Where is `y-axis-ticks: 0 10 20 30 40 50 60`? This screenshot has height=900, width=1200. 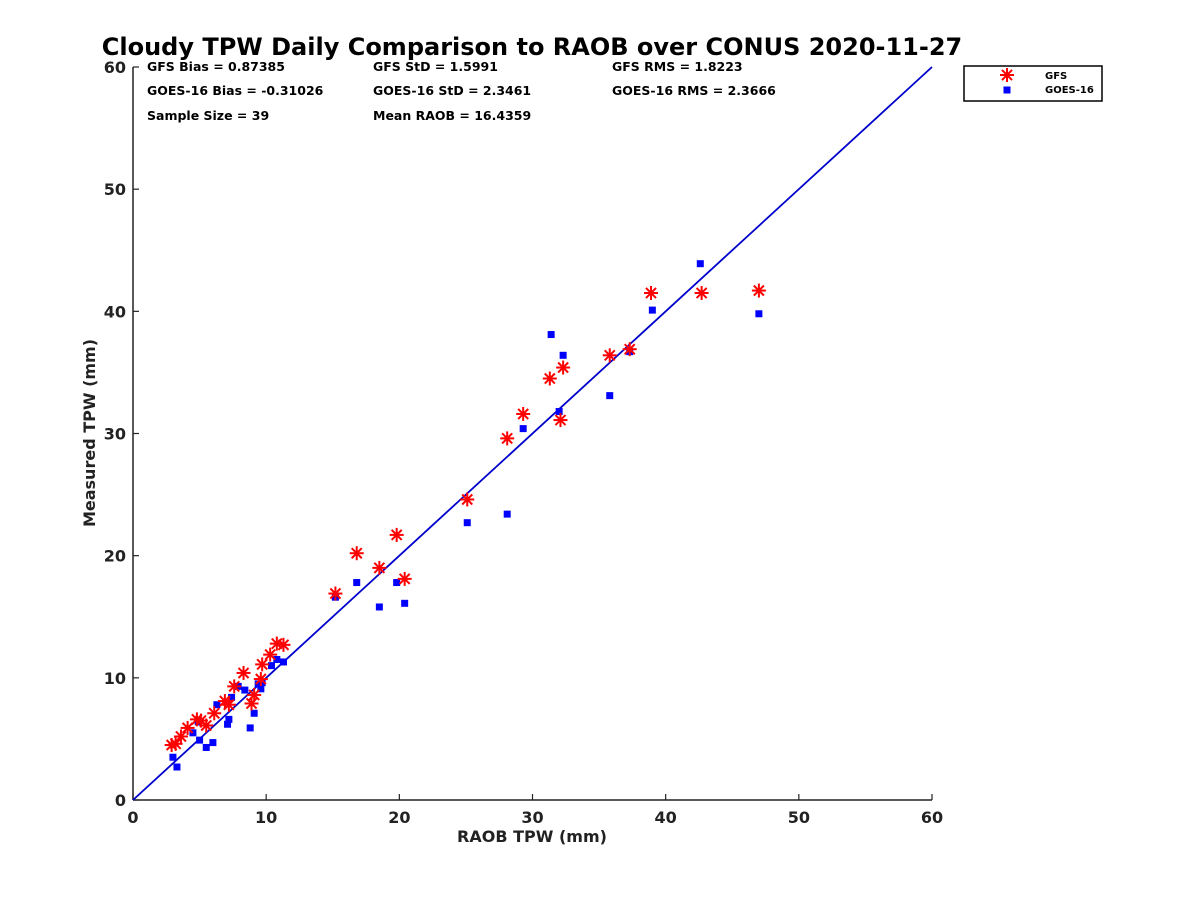 y-axis-ticks: 0 10 20 30 40 50 60 is located at coordinates (121, 434).